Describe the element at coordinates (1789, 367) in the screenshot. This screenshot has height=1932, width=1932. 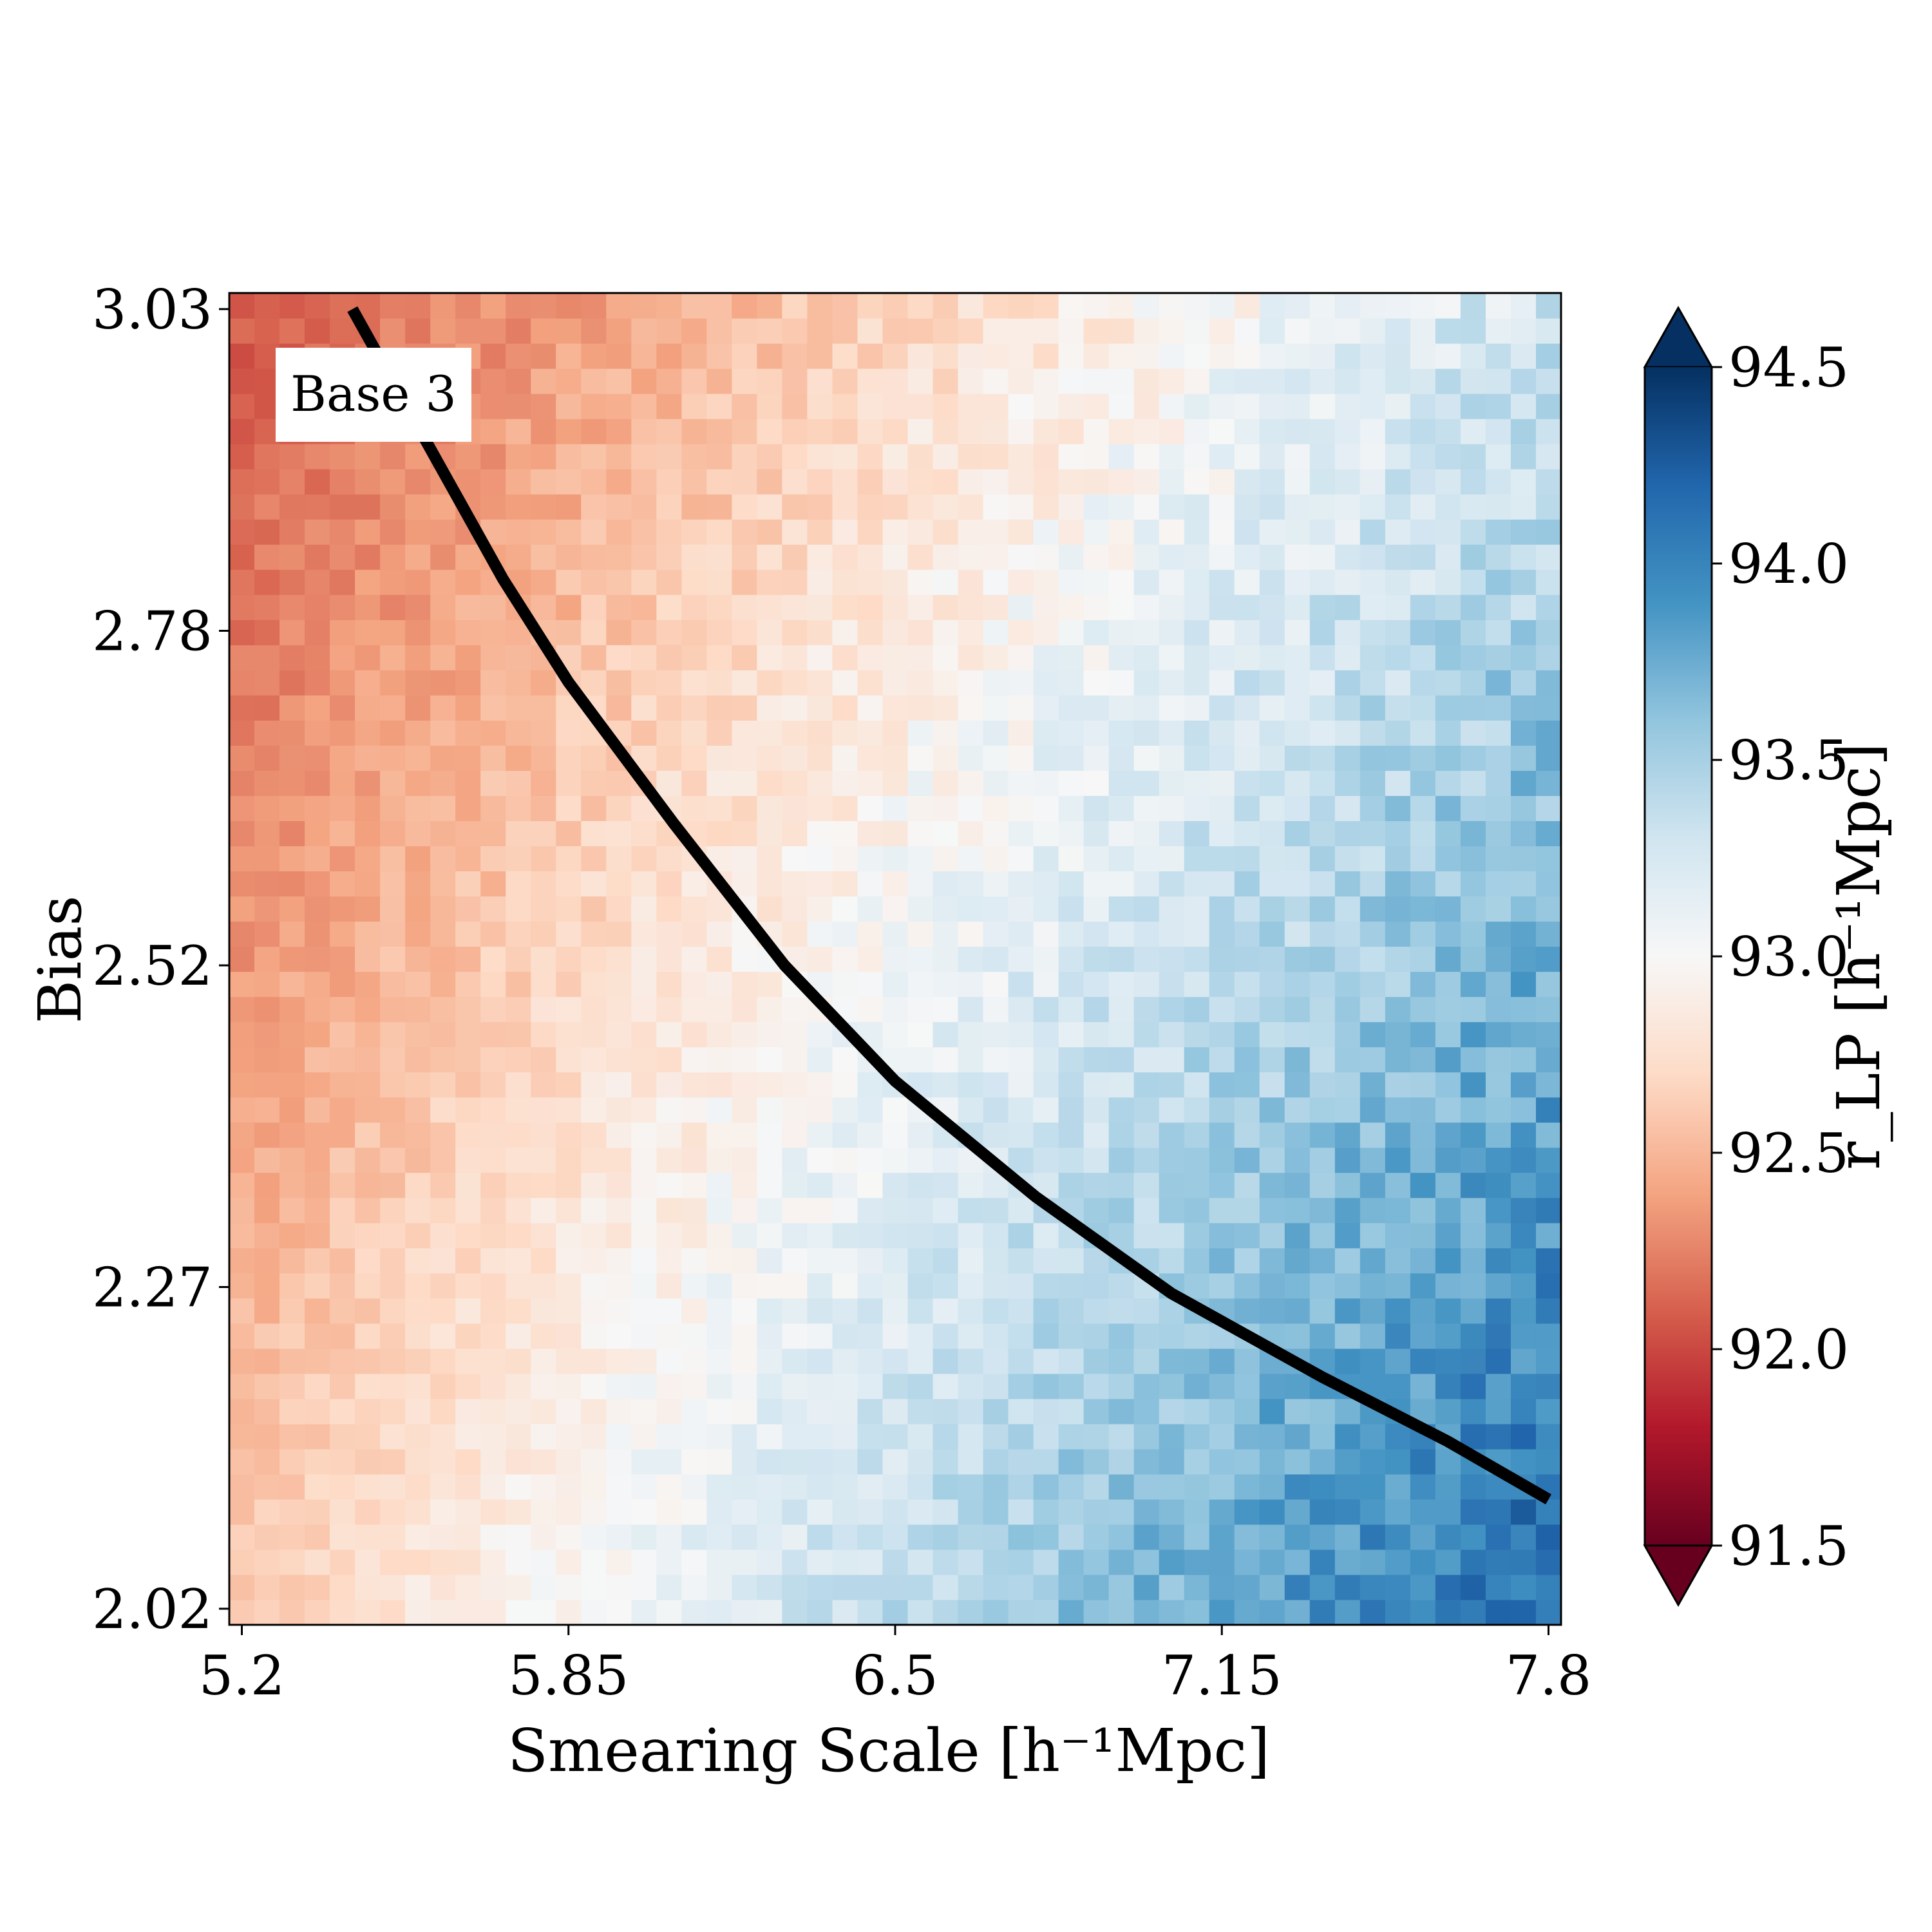
I see `colorbar-tick-label: 94.5` at that location.